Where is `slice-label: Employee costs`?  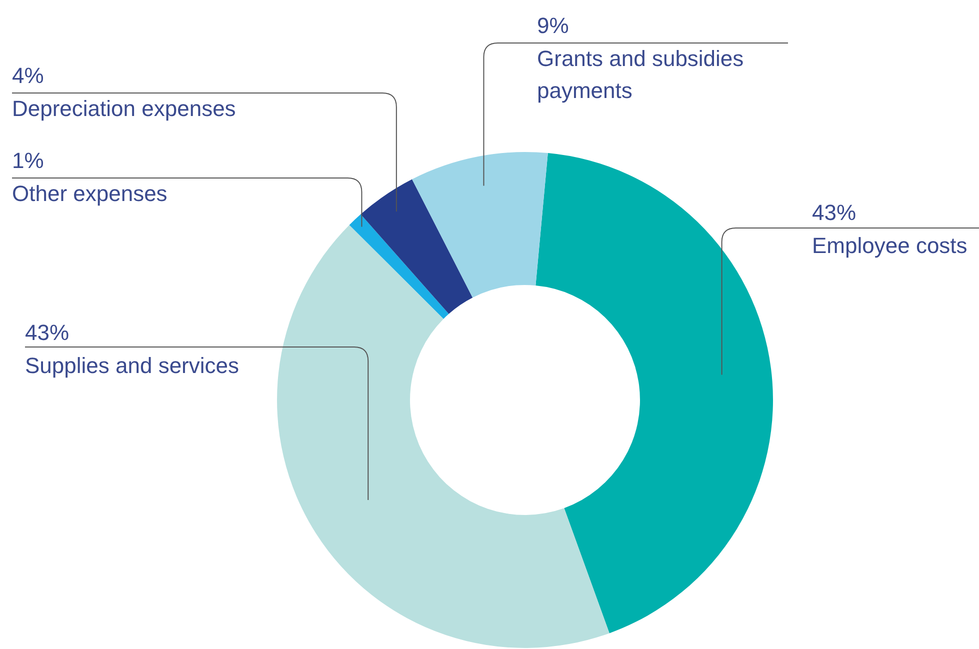 slice-label: Employee costs is located at coordinates (890, 245).